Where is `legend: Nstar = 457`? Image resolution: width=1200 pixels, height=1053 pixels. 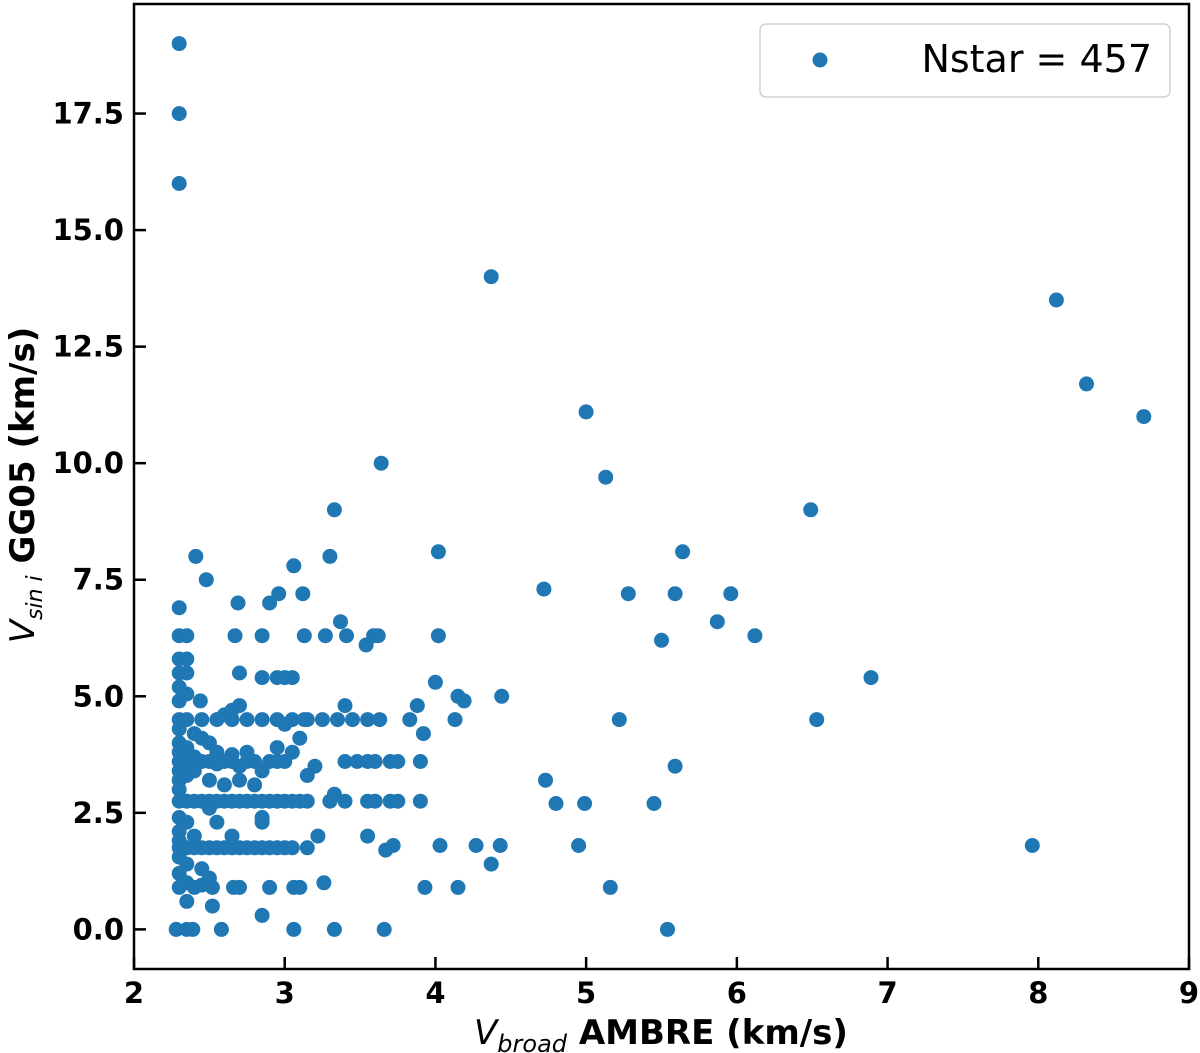
legend: Nstar = 457 is located at coordinates (965, 60).